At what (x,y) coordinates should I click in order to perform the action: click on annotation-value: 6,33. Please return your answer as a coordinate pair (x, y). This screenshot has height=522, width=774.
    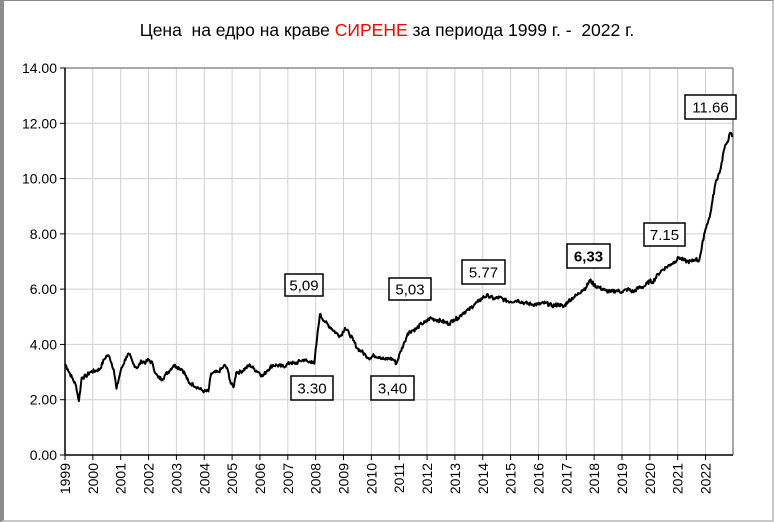
    Looking at the image, I should click on (588, 257).